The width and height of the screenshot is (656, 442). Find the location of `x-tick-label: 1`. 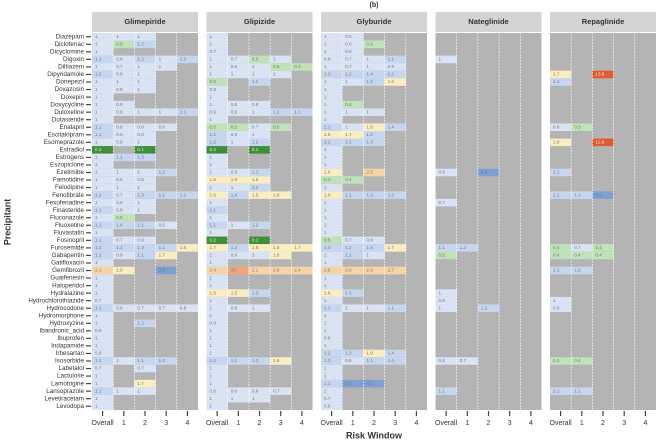

x-tick-label: 1 is located at coordinates (582, 423).